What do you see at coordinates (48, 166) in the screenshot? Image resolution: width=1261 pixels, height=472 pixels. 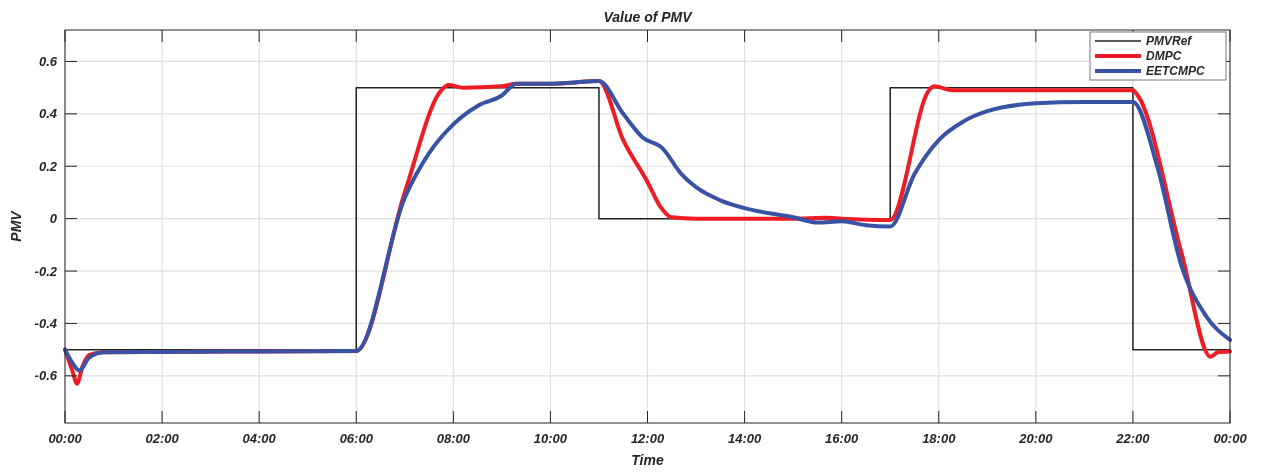 I see `y-tick-label: 0.2` at bounding box center [48, 166].